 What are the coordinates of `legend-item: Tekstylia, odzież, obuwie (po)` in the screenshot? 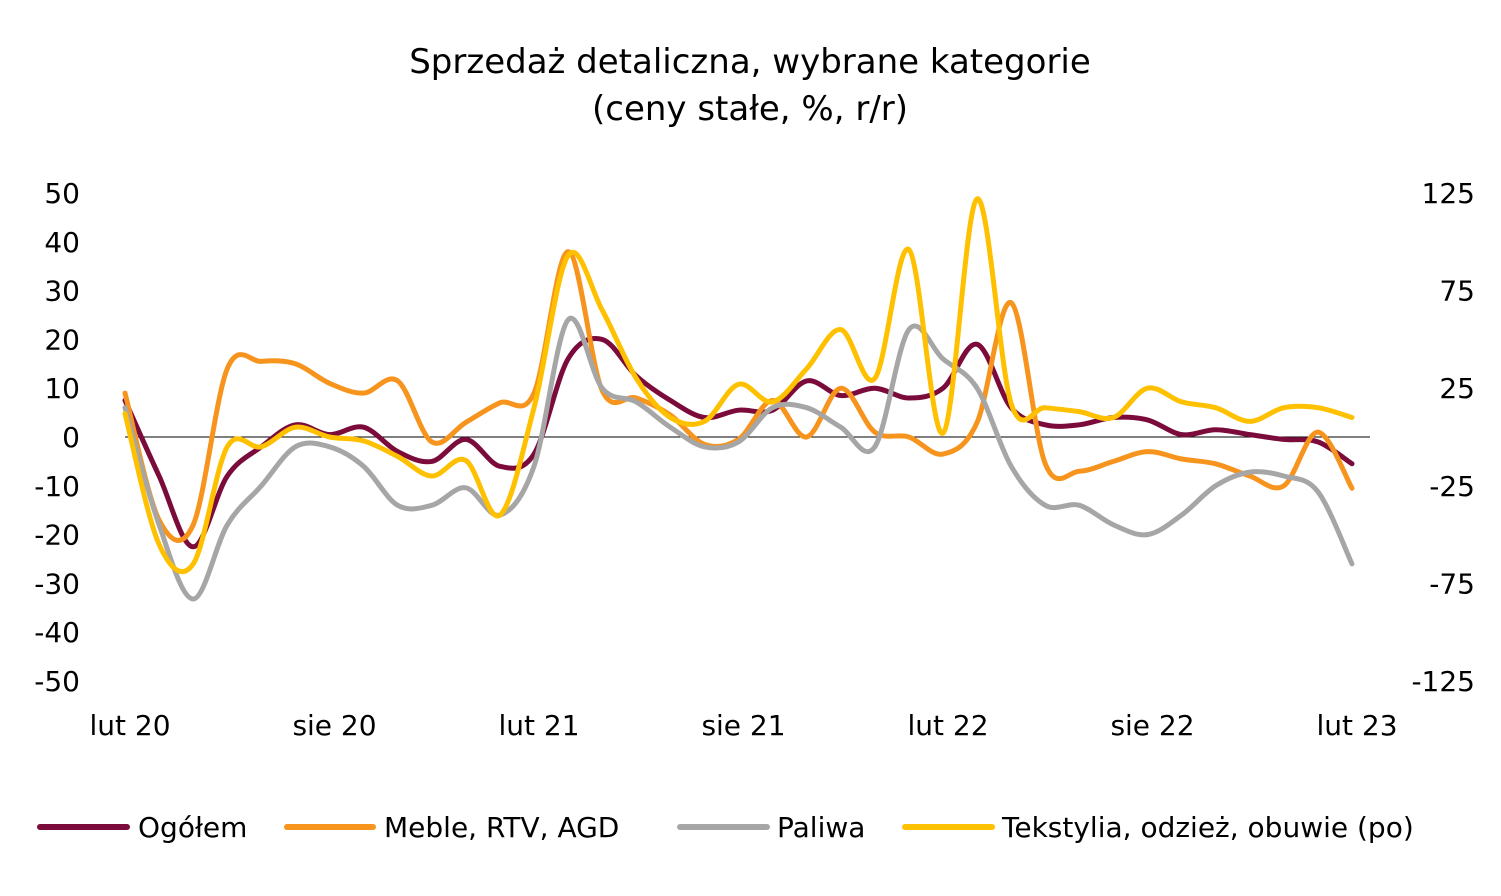 It's located at (1158, 827).